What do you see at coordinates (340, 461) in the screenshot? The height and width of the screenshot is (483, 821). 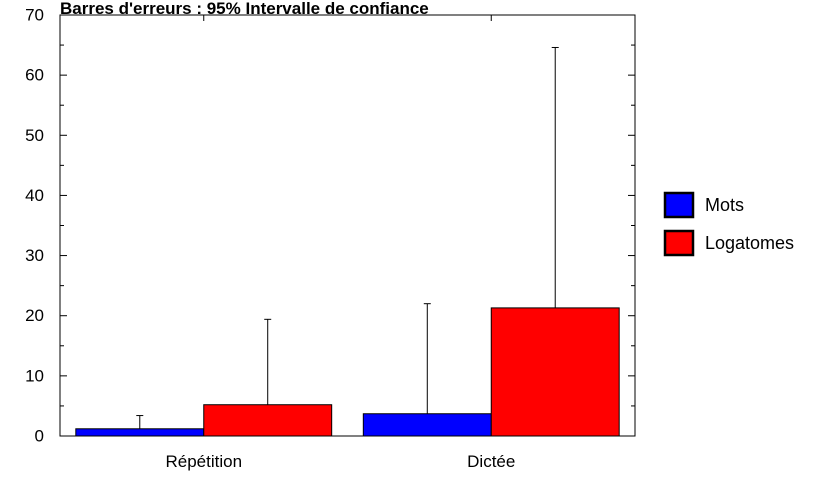 I see `x-axis-tick-labels: Répétition Dictée` at bounding box center [340, 461].